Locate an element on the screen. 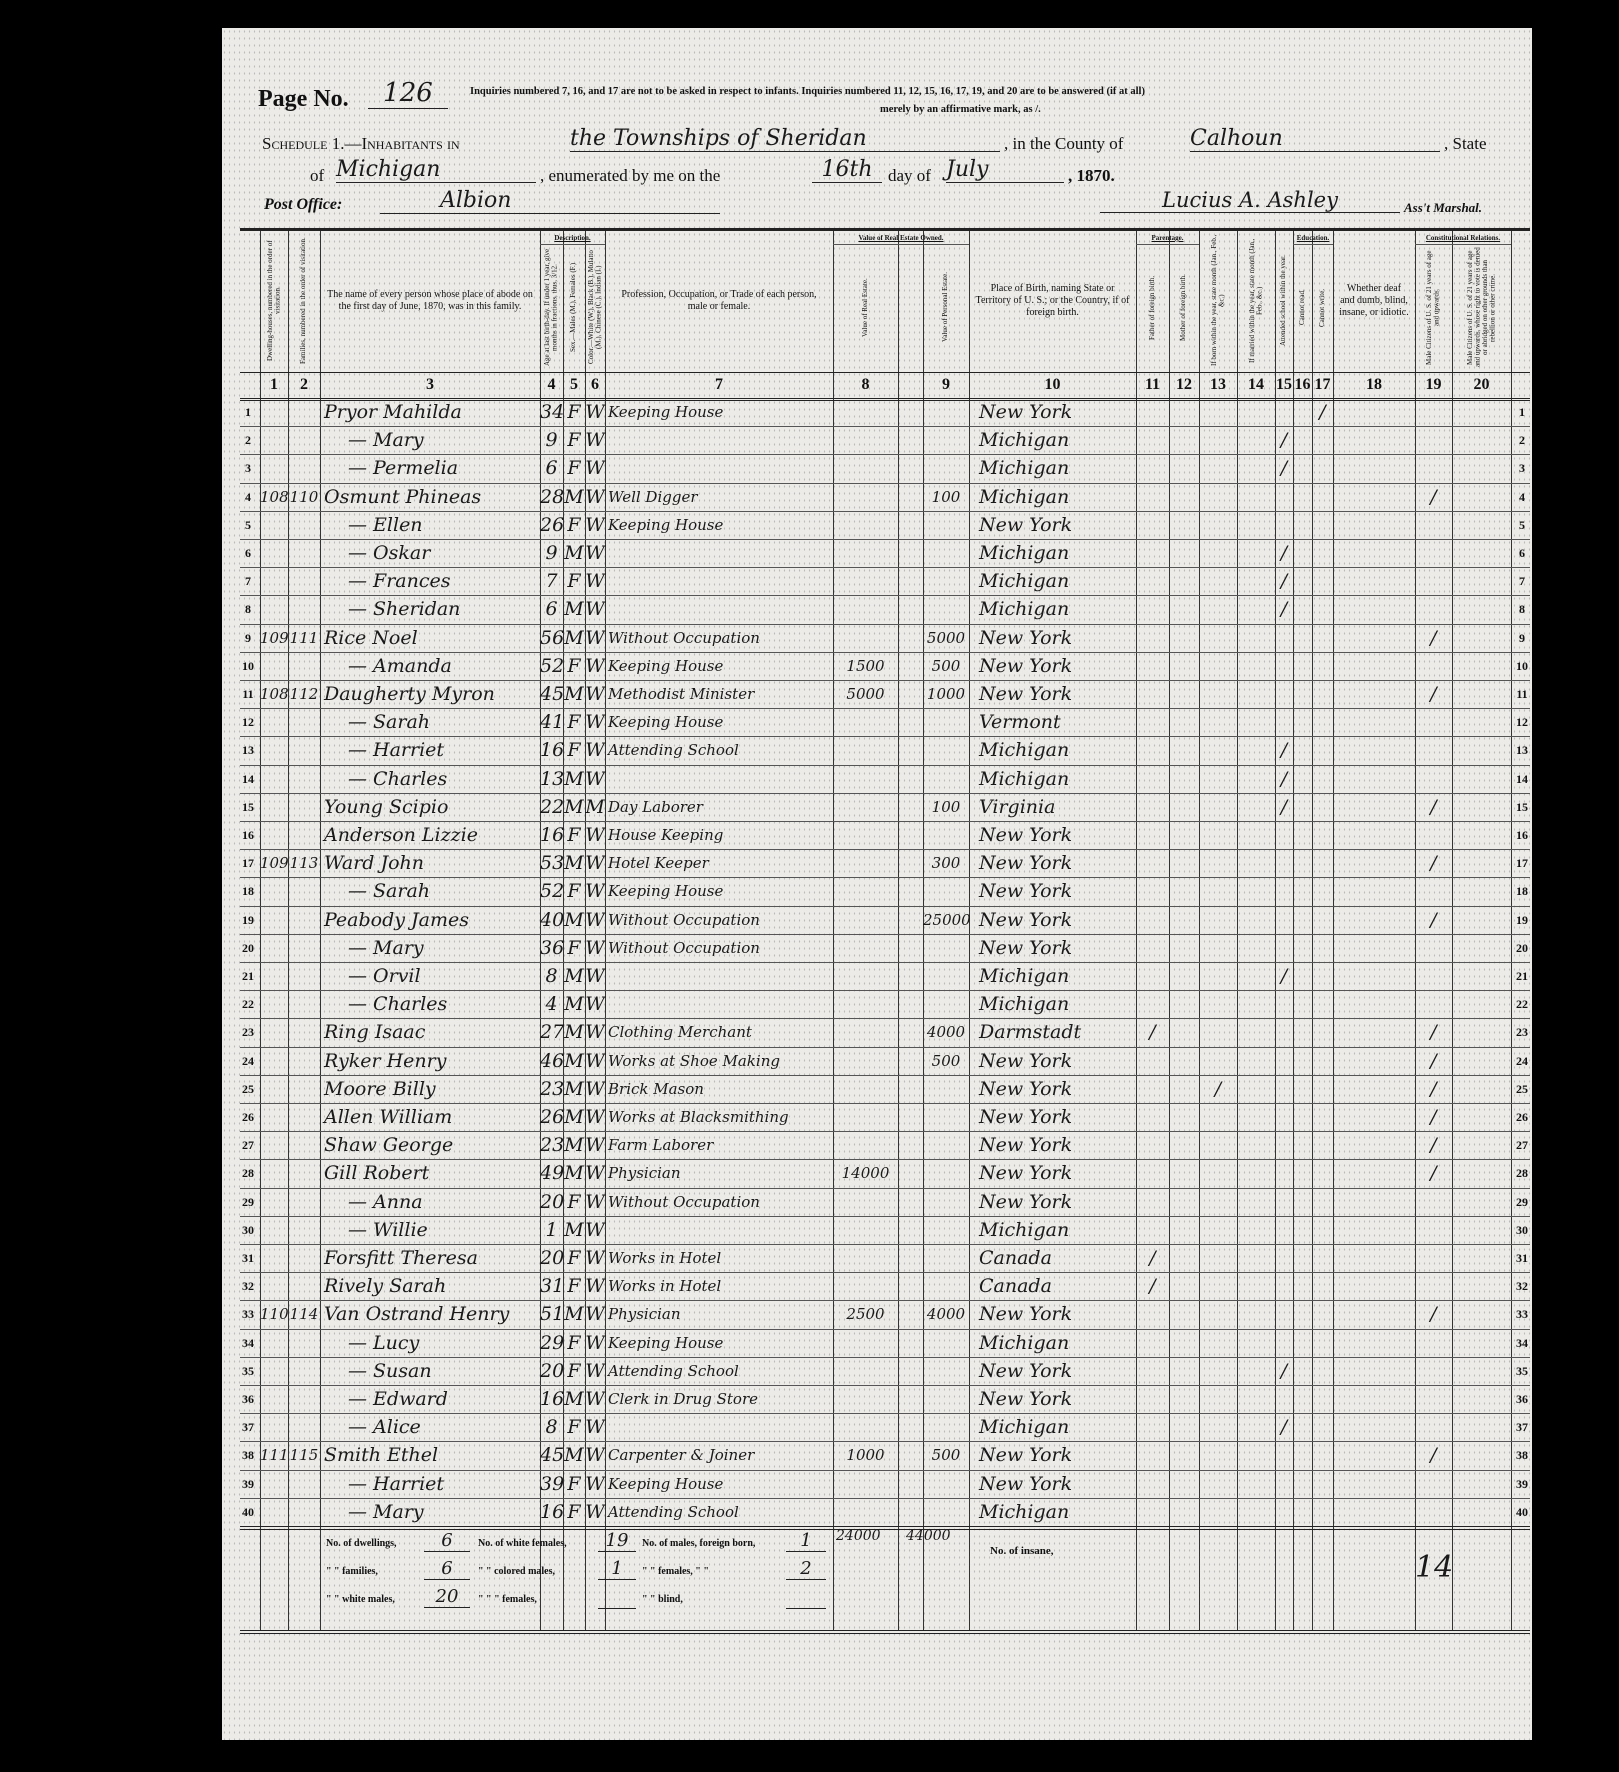 The image size is (1619, 1772). personal-estate-value: 300 is located at coordinates (946, 863).